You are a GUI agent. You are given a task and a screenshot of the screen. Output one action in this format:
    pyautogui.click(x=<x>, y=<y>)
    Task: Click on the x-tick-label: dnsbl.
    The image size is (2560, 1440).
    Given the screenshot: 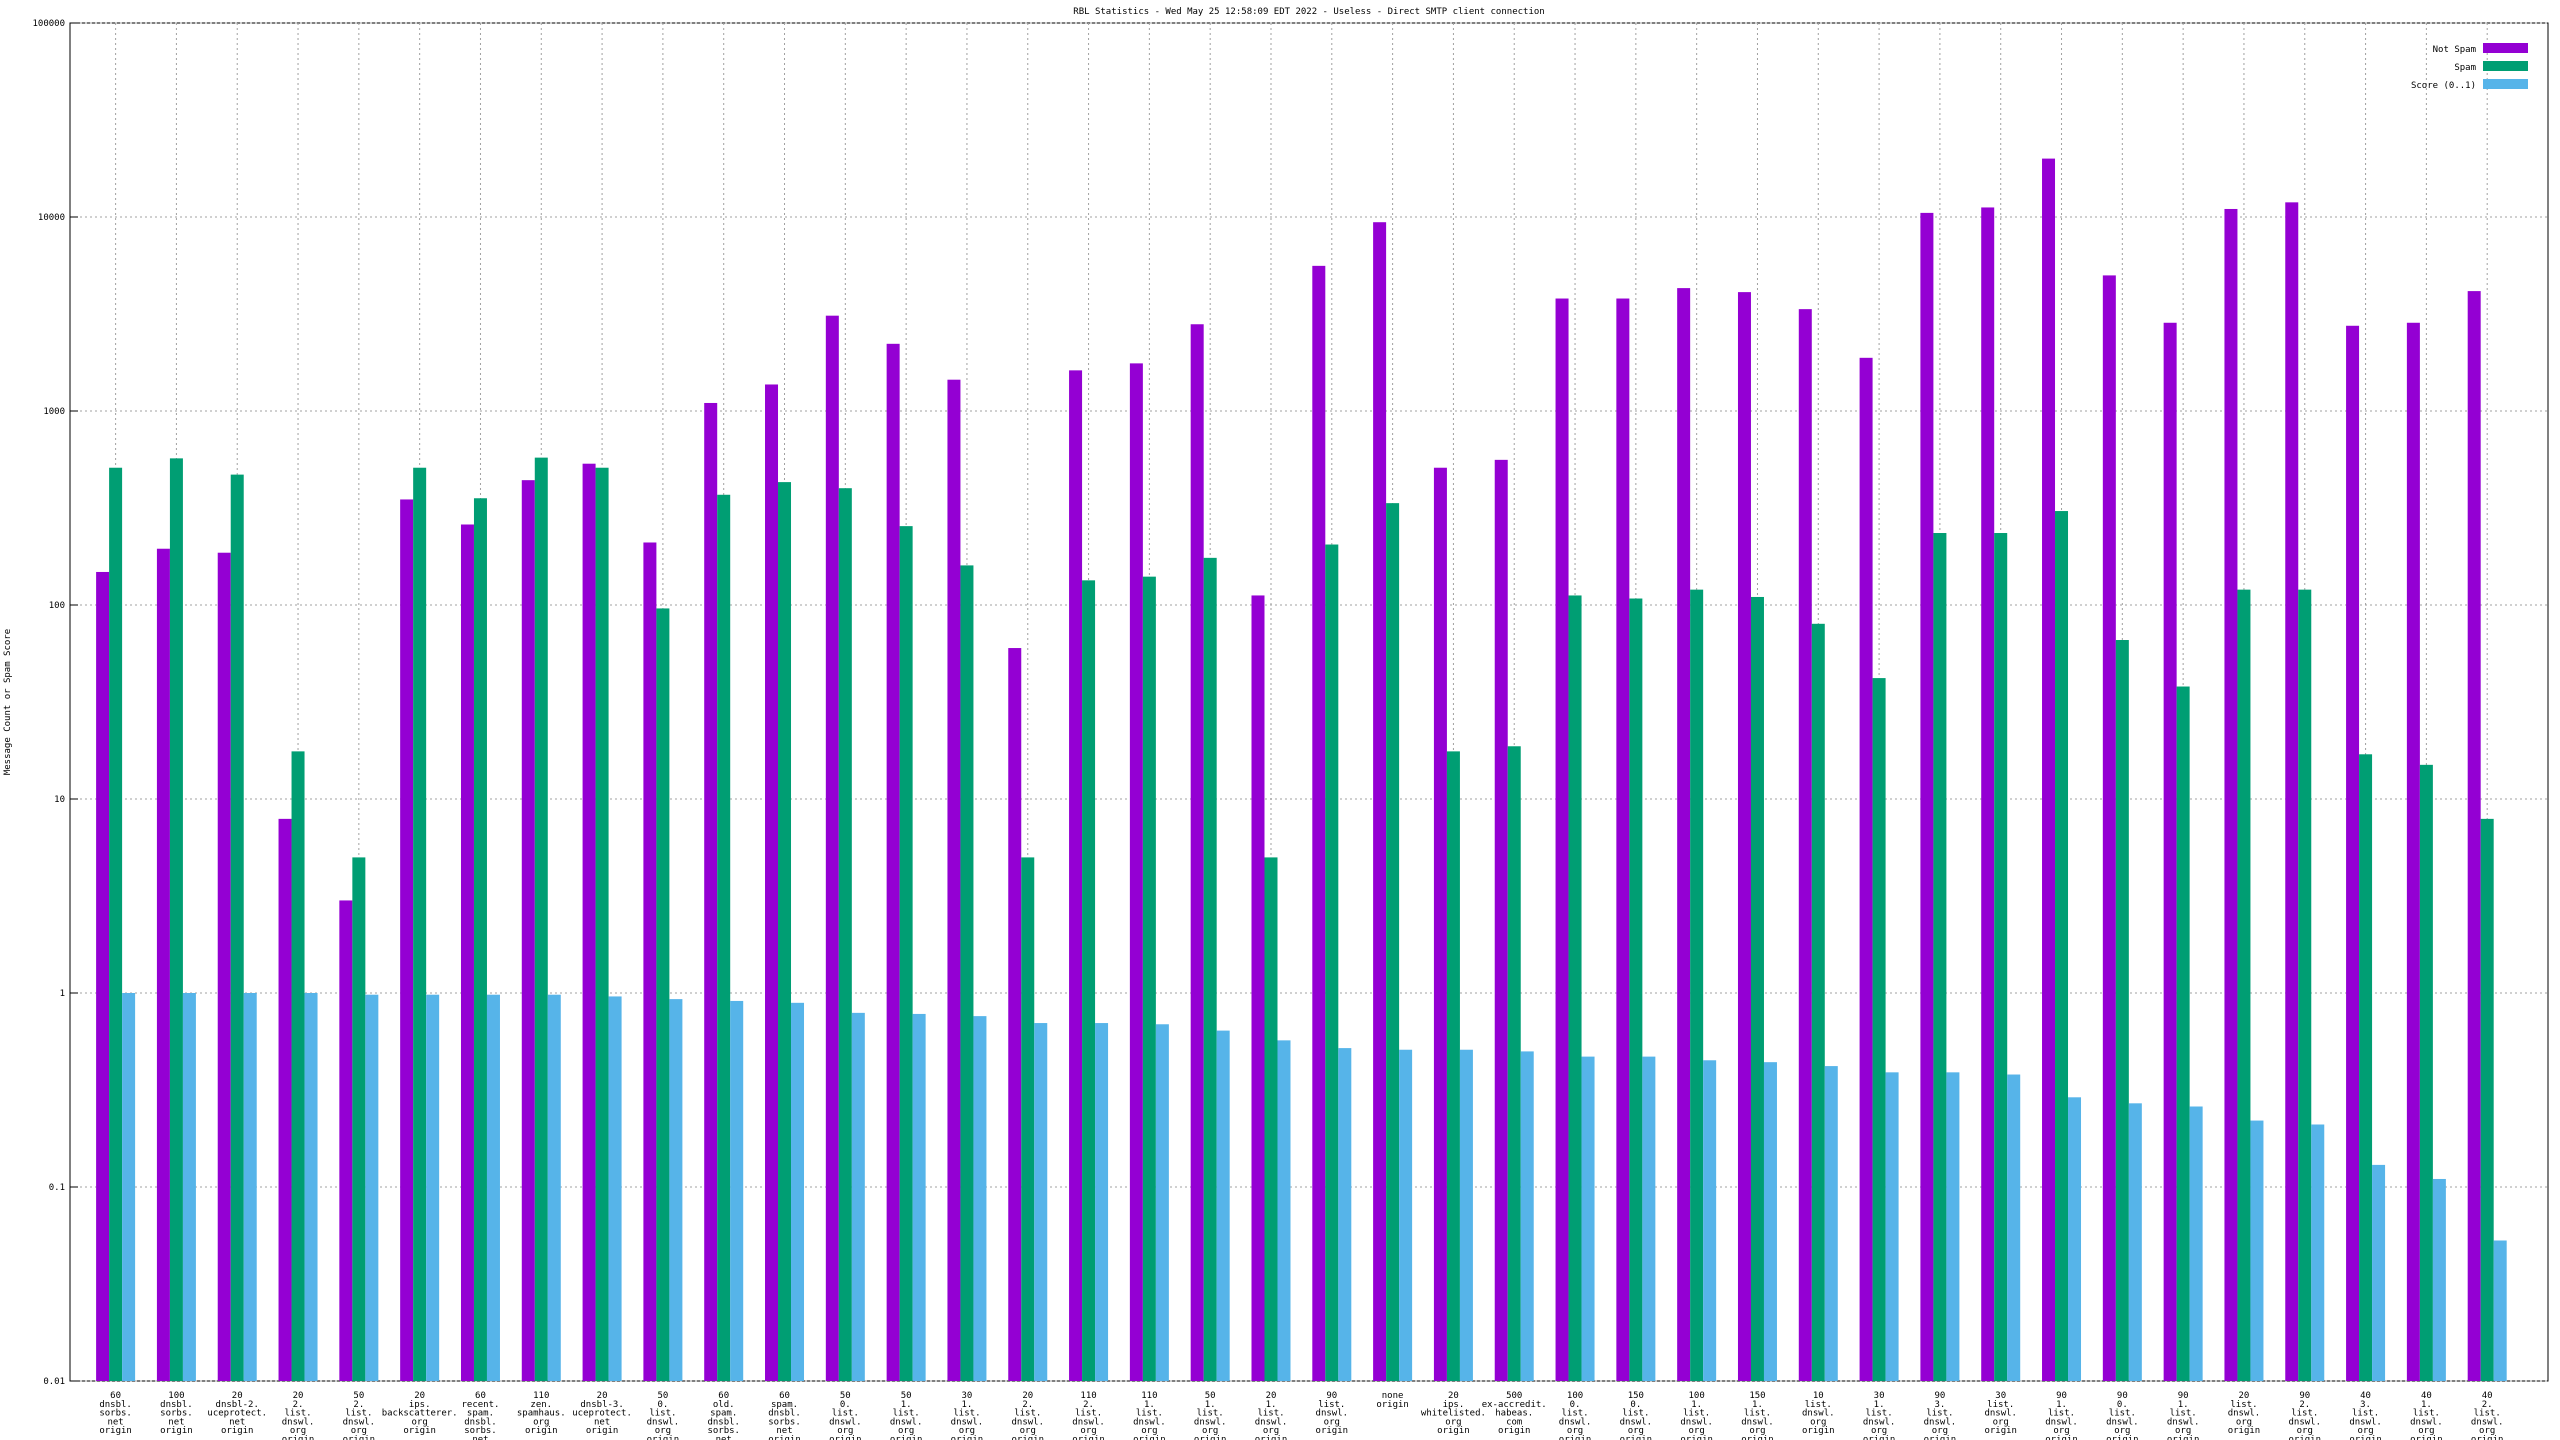 What is the action you would take?
    pyautogui.click(x=723, y=1422)
    